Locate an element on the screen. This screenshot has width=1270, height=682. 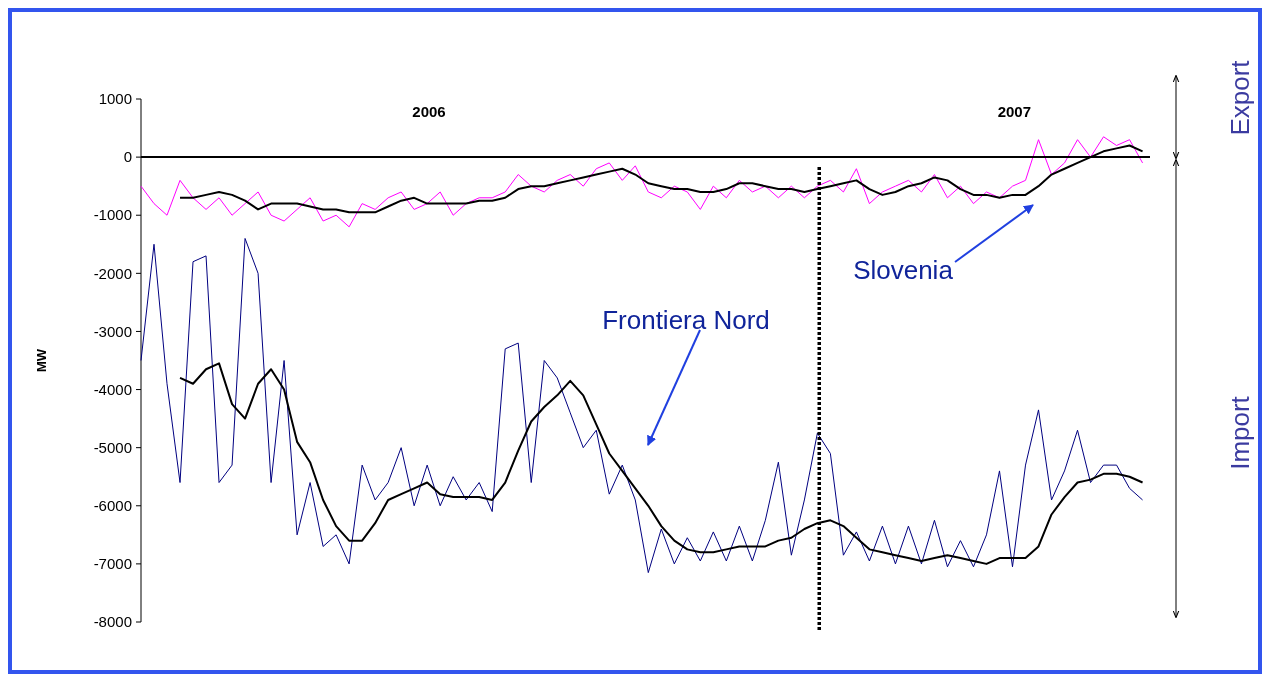
y-tick-label: -1000 is located at coordinates (112, 215).